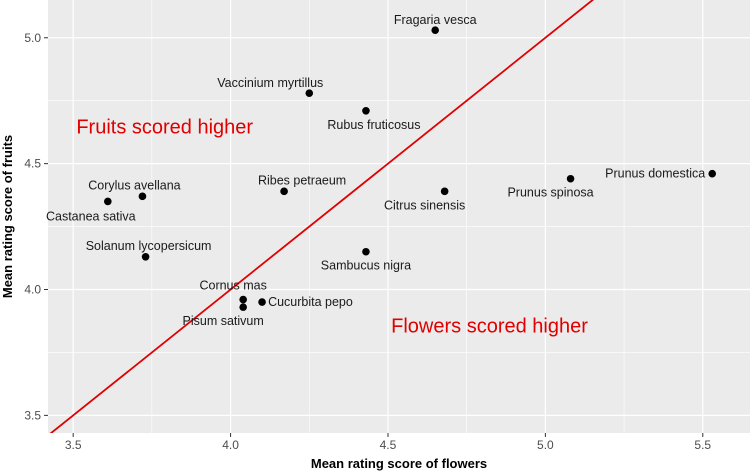 This screenshot has height=473, width=750. I want to click on point-label: Castanea sativa, so click(91, 216).